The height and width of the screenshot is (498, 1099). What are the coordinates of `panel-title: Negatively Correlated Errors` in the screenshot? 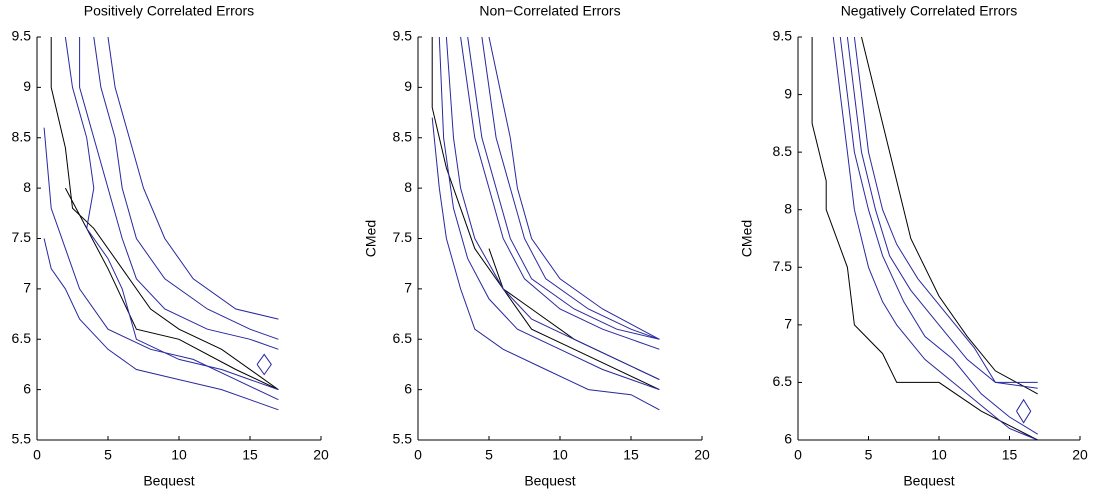 It's located at (929, 11).